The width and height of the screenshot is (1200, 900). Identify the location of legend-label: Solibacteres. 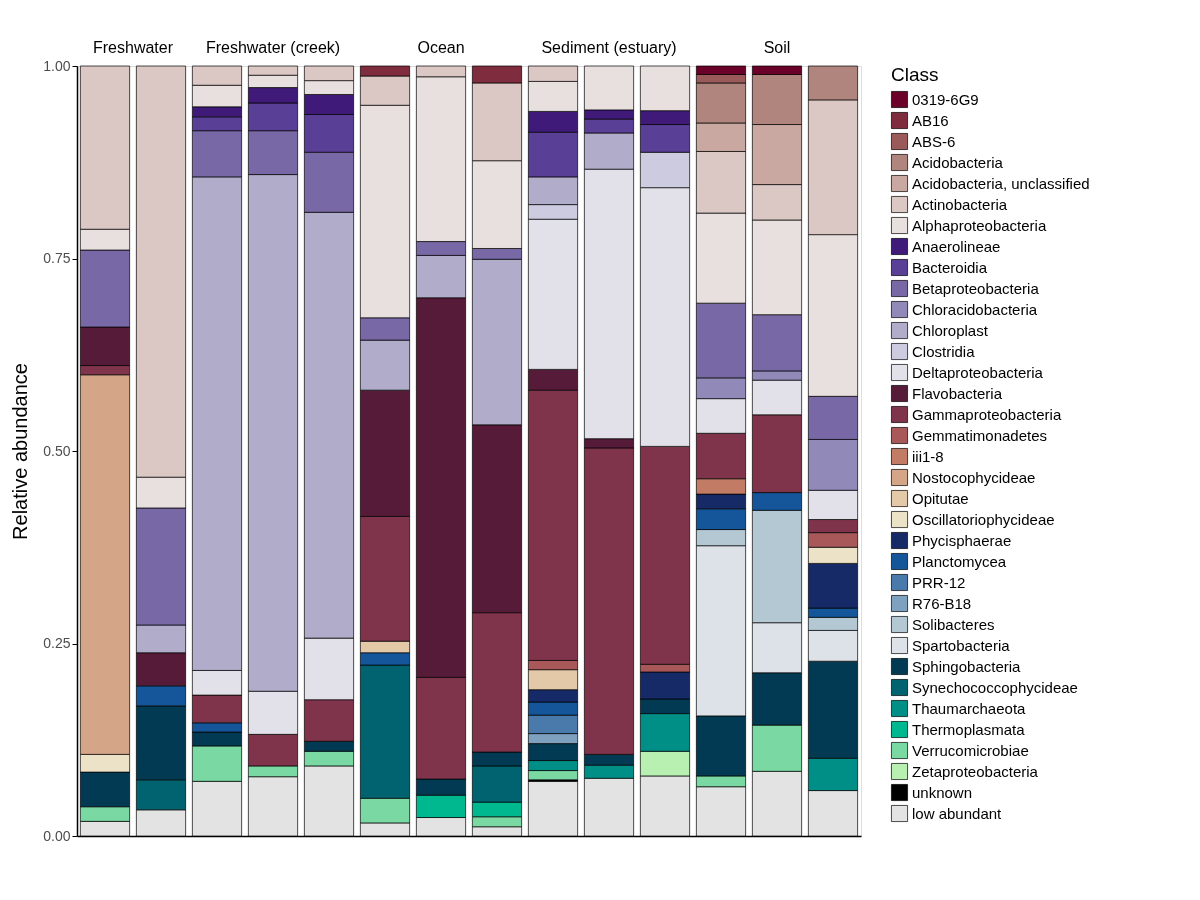
(953, 624).